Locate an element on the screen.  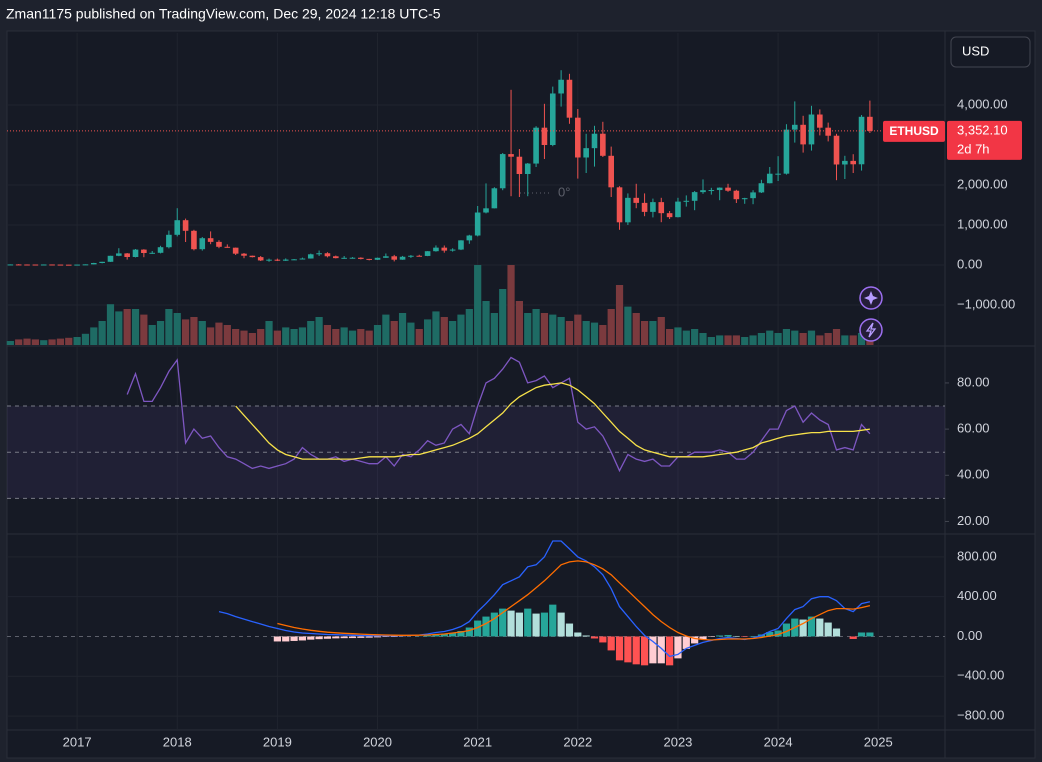
y-tick-label: −1,000.00 is located at coordinates (986, 303).